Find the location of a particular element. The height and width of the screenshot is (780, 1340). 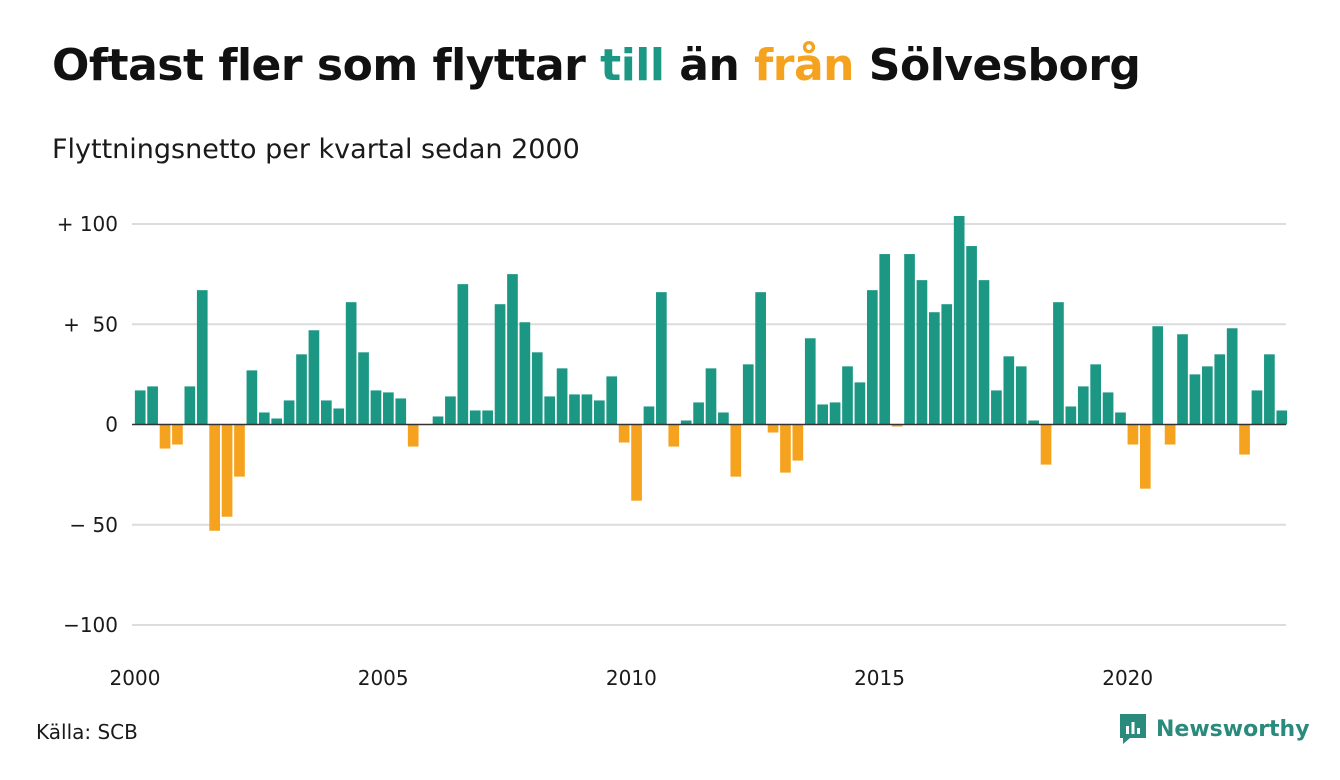

y-tick-label: − 50 is located at coordinates (93, 525).